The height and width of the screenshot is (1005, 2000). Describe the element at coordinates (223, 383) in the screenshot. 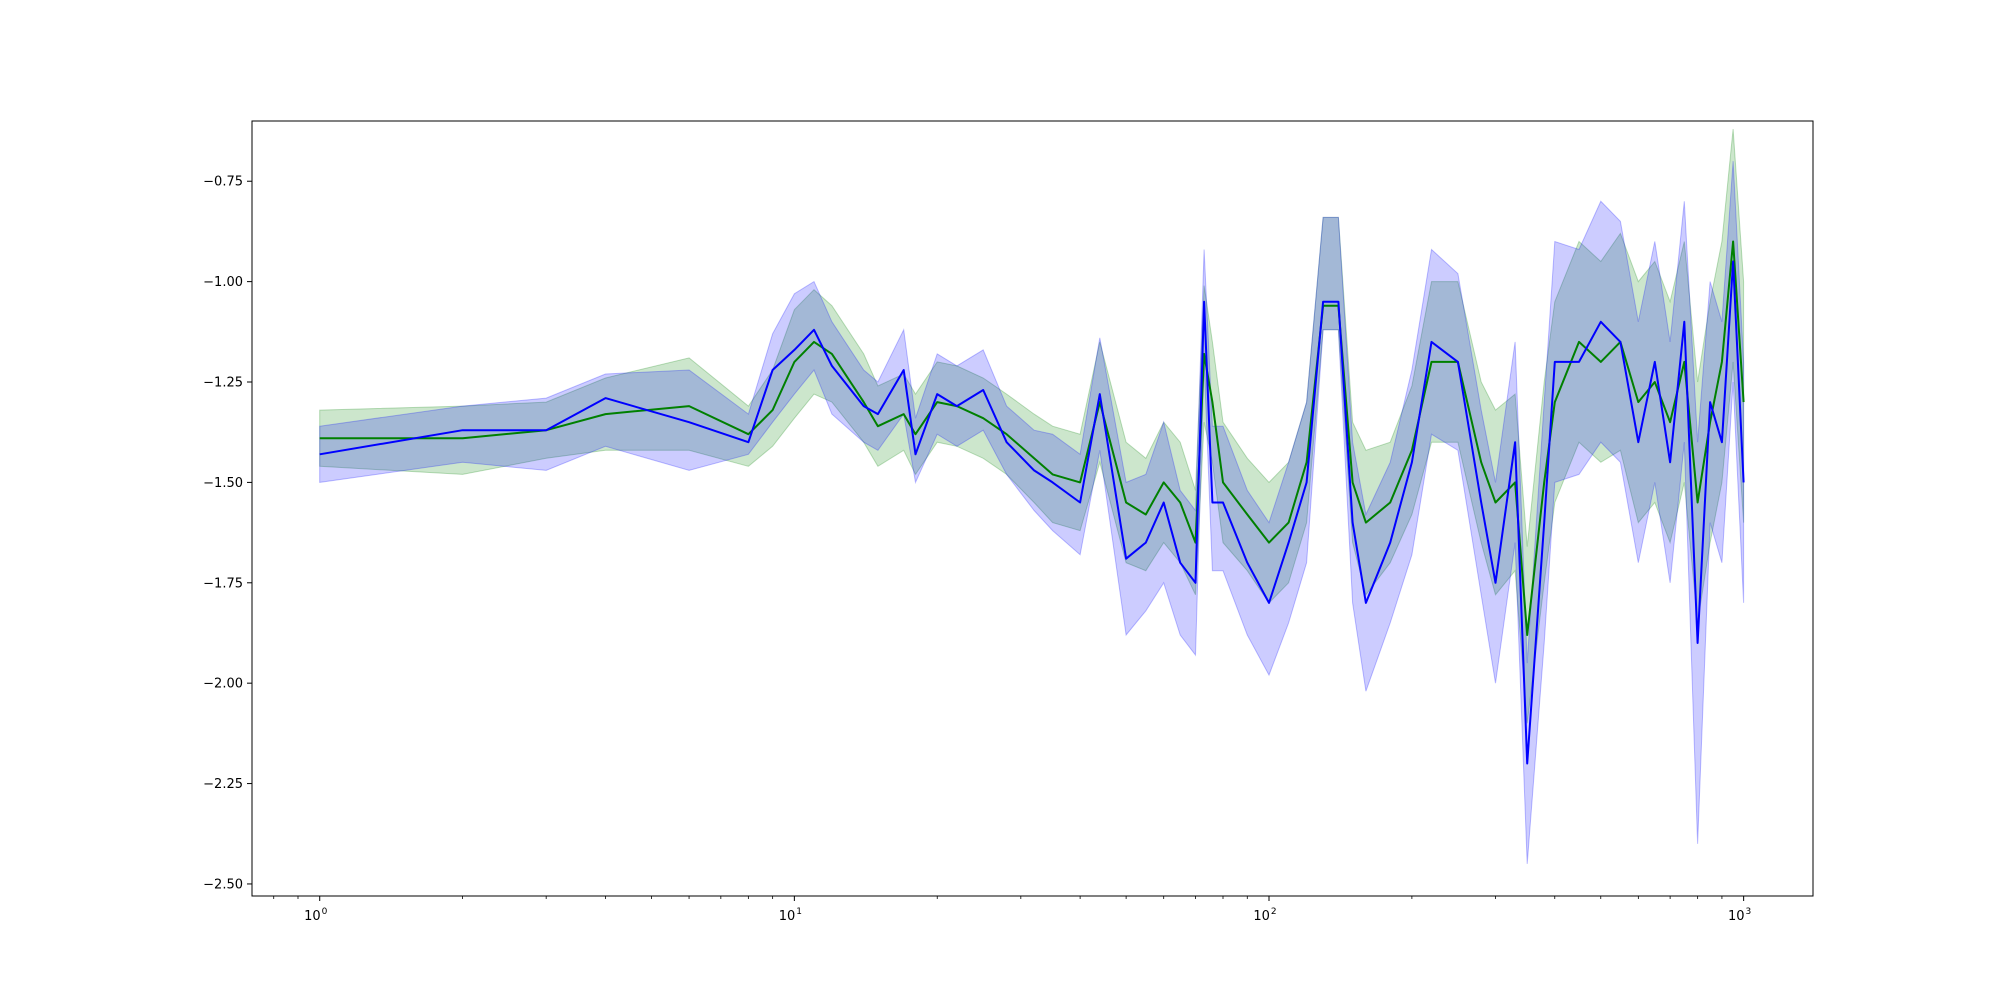

I see `y-tick-label: −1.25` at that location.